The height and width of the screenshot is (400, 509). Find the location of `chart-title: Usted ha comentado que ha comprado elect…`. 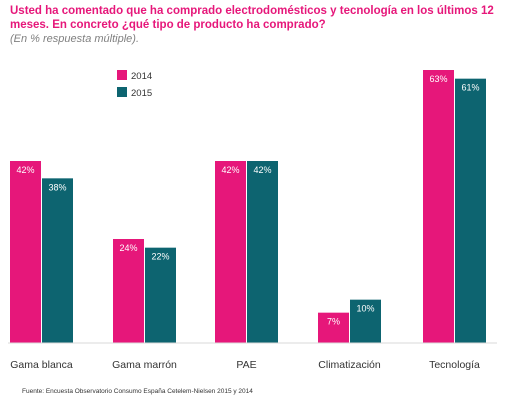

chart-title: Usted ha comentado que ha comprado elect… is located at coordinates (252, 18).